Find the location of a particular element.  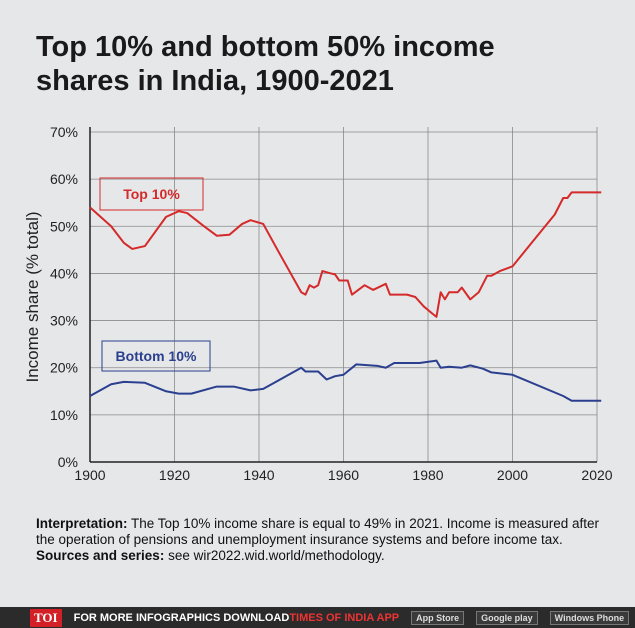

y-tick-label: 60% is located at coordinates (64, 179).